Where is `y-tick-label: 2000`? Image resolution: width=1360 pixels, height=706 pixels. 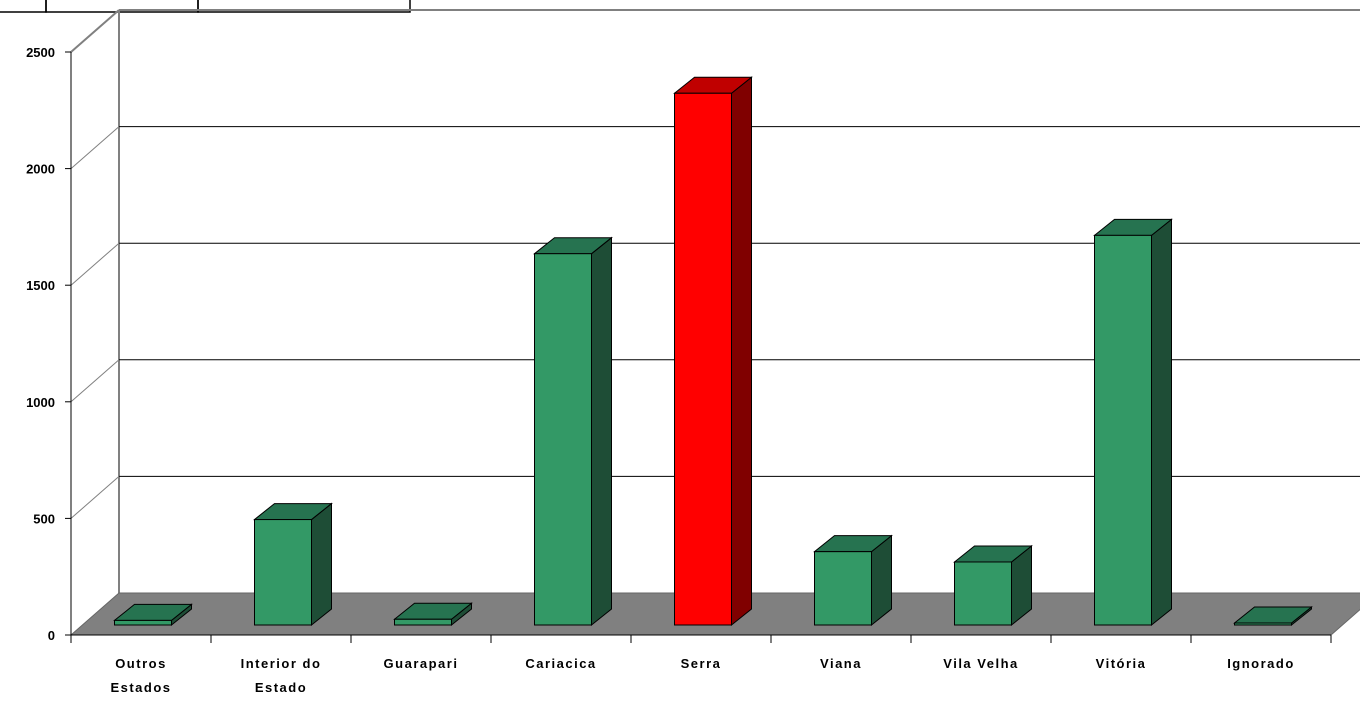
y-tick-label: 2000 is located at coordinates (40, 169).